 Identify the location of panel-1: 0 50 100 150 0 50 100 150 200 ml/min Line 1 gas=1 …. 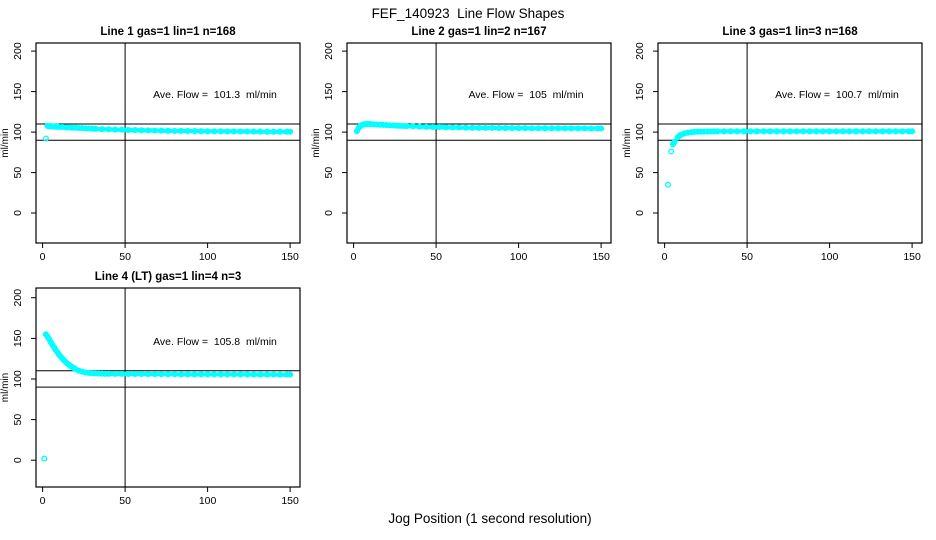
(150, 144).